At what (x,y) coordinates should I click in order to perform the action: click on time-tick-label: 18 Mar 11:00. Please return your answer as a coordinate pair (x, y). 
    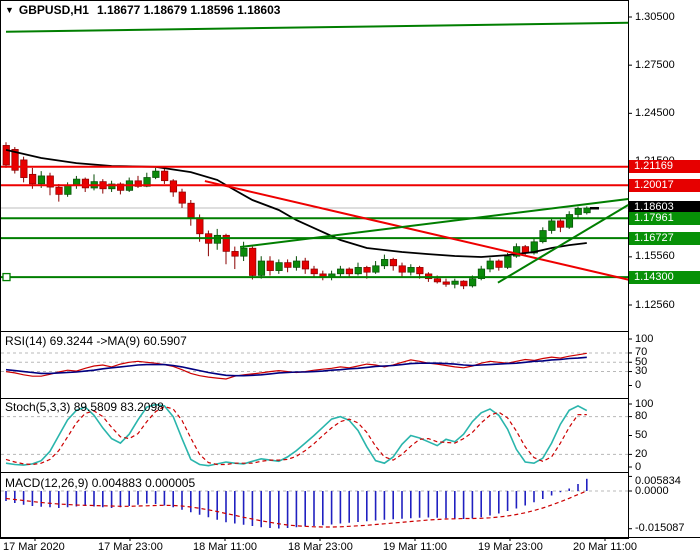
    Looking at the image, I should click on (225, 547).